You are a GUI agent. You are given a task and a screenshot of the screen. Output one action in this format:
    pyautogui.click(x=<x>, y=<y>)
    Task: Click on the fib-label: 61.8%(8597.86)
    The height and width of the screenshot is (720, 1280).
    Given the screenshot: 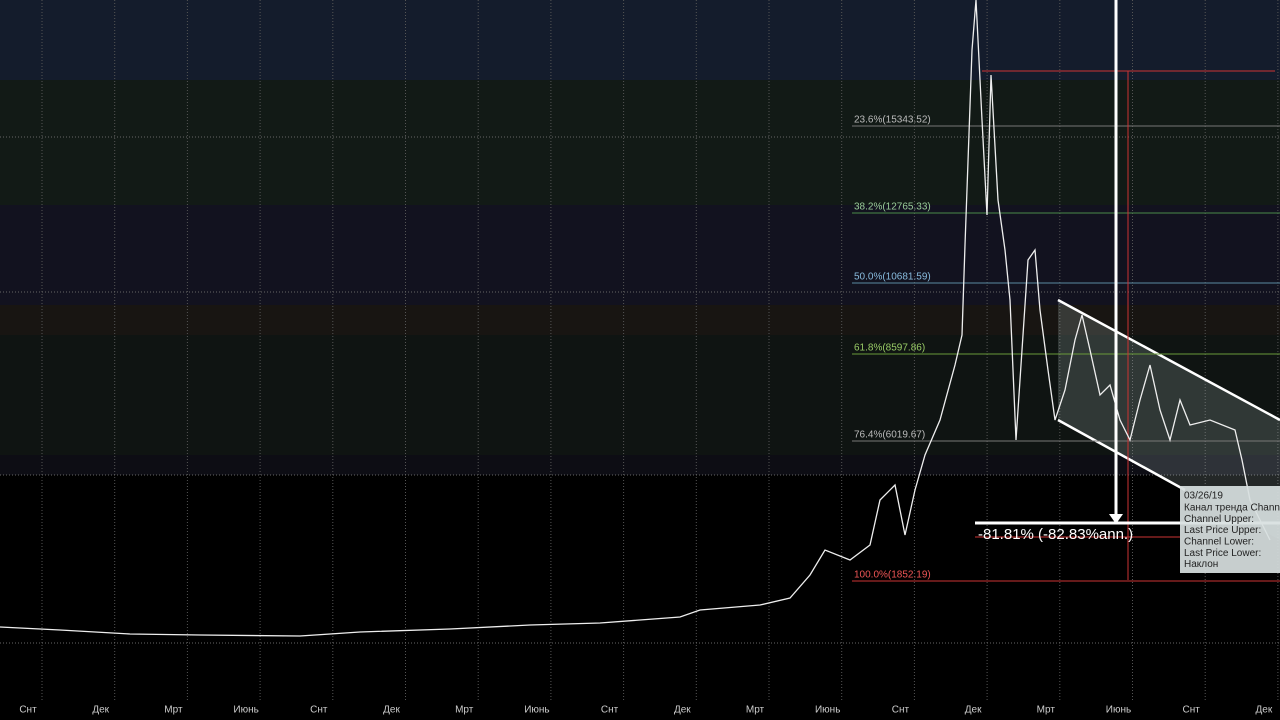 What is the action you would take?
    pyautogui.click(x=889, y=348)
    